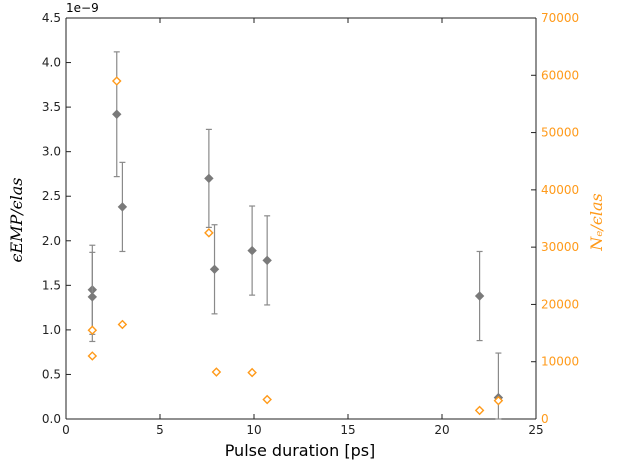 The image size is (633, 466). I want to click on y-axis-left-label: ϵEMP/ϵlas, so click(16, 219).